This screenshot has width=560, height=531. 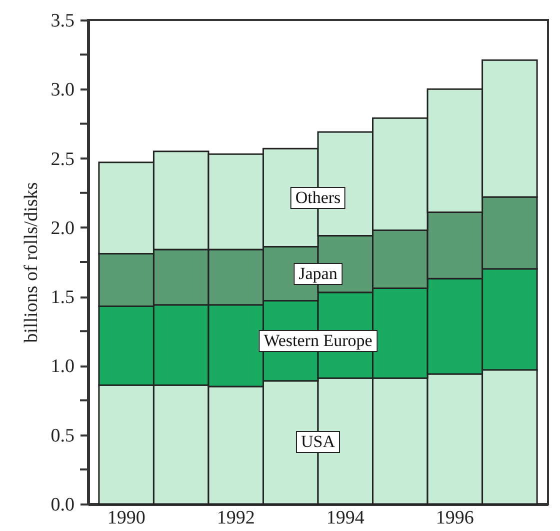 I want to click on y-axis-title: billions of rolls/disks, so click(x=31, y=262).